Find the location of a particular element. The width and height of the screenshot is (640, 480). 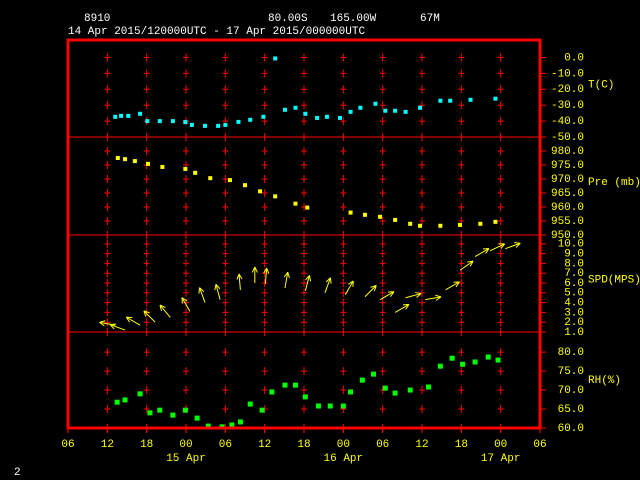

station-id: 8910 is located at coordinates (97, 19).